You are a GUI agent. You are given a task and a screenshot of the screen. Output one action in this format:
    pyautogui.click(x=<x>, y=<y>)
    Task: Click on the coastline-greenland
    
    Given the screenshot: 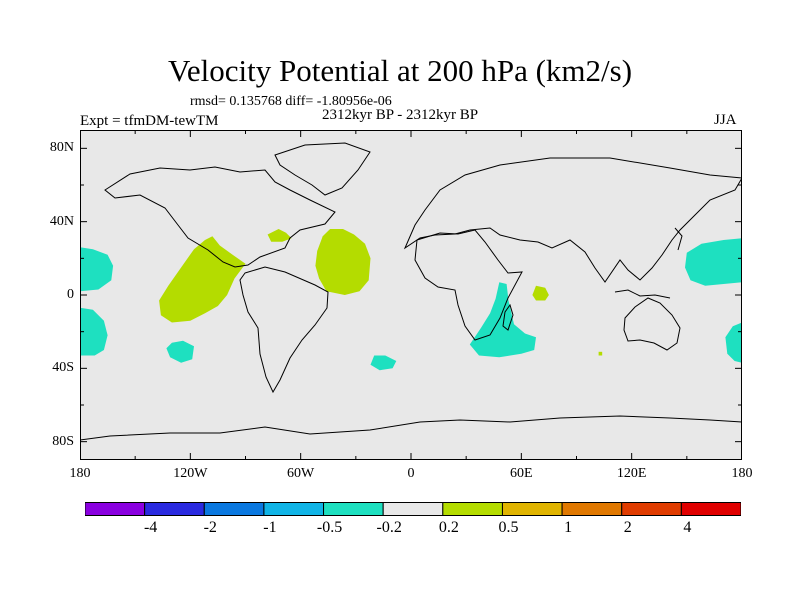 What is the action you would take?
    pyautogui.click(x=322, y=169)
    